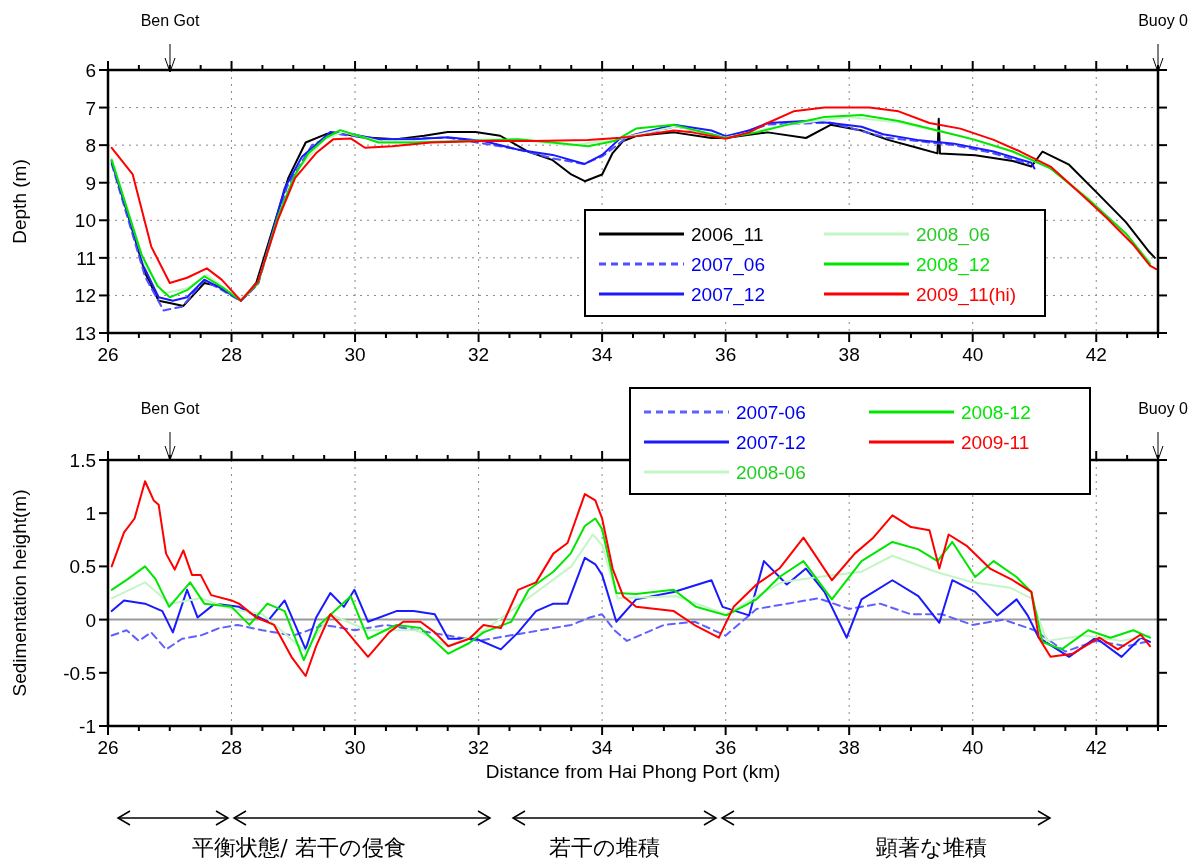 The height and width of the screenshot is (863, 1195). What do you see at coordinates (996, 412) in the screenshot?
I see `legend-label: 2008-12` at bounding box center [996, 412].